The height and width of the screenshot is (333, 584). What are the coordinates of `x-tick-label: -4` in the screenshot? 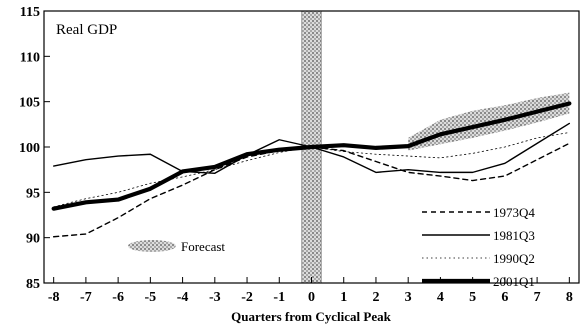 It's located at (183, 297).